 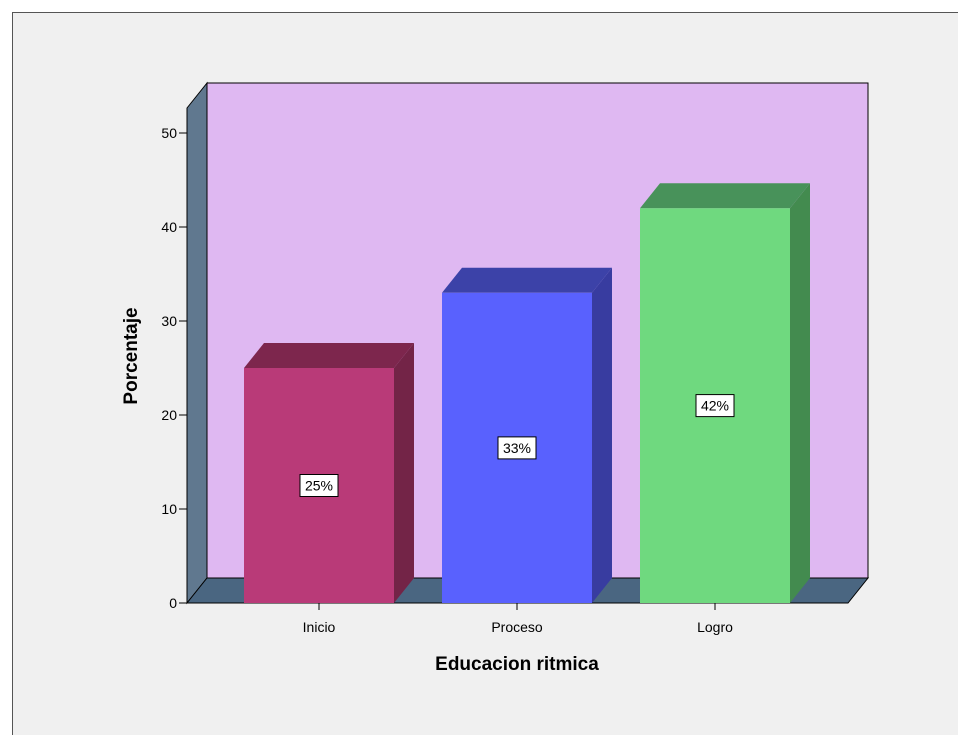 What do you see at coordinates (169, 321) in the screenshot?
I see `y-tick-label: 30` at bounding box center [169, 321].